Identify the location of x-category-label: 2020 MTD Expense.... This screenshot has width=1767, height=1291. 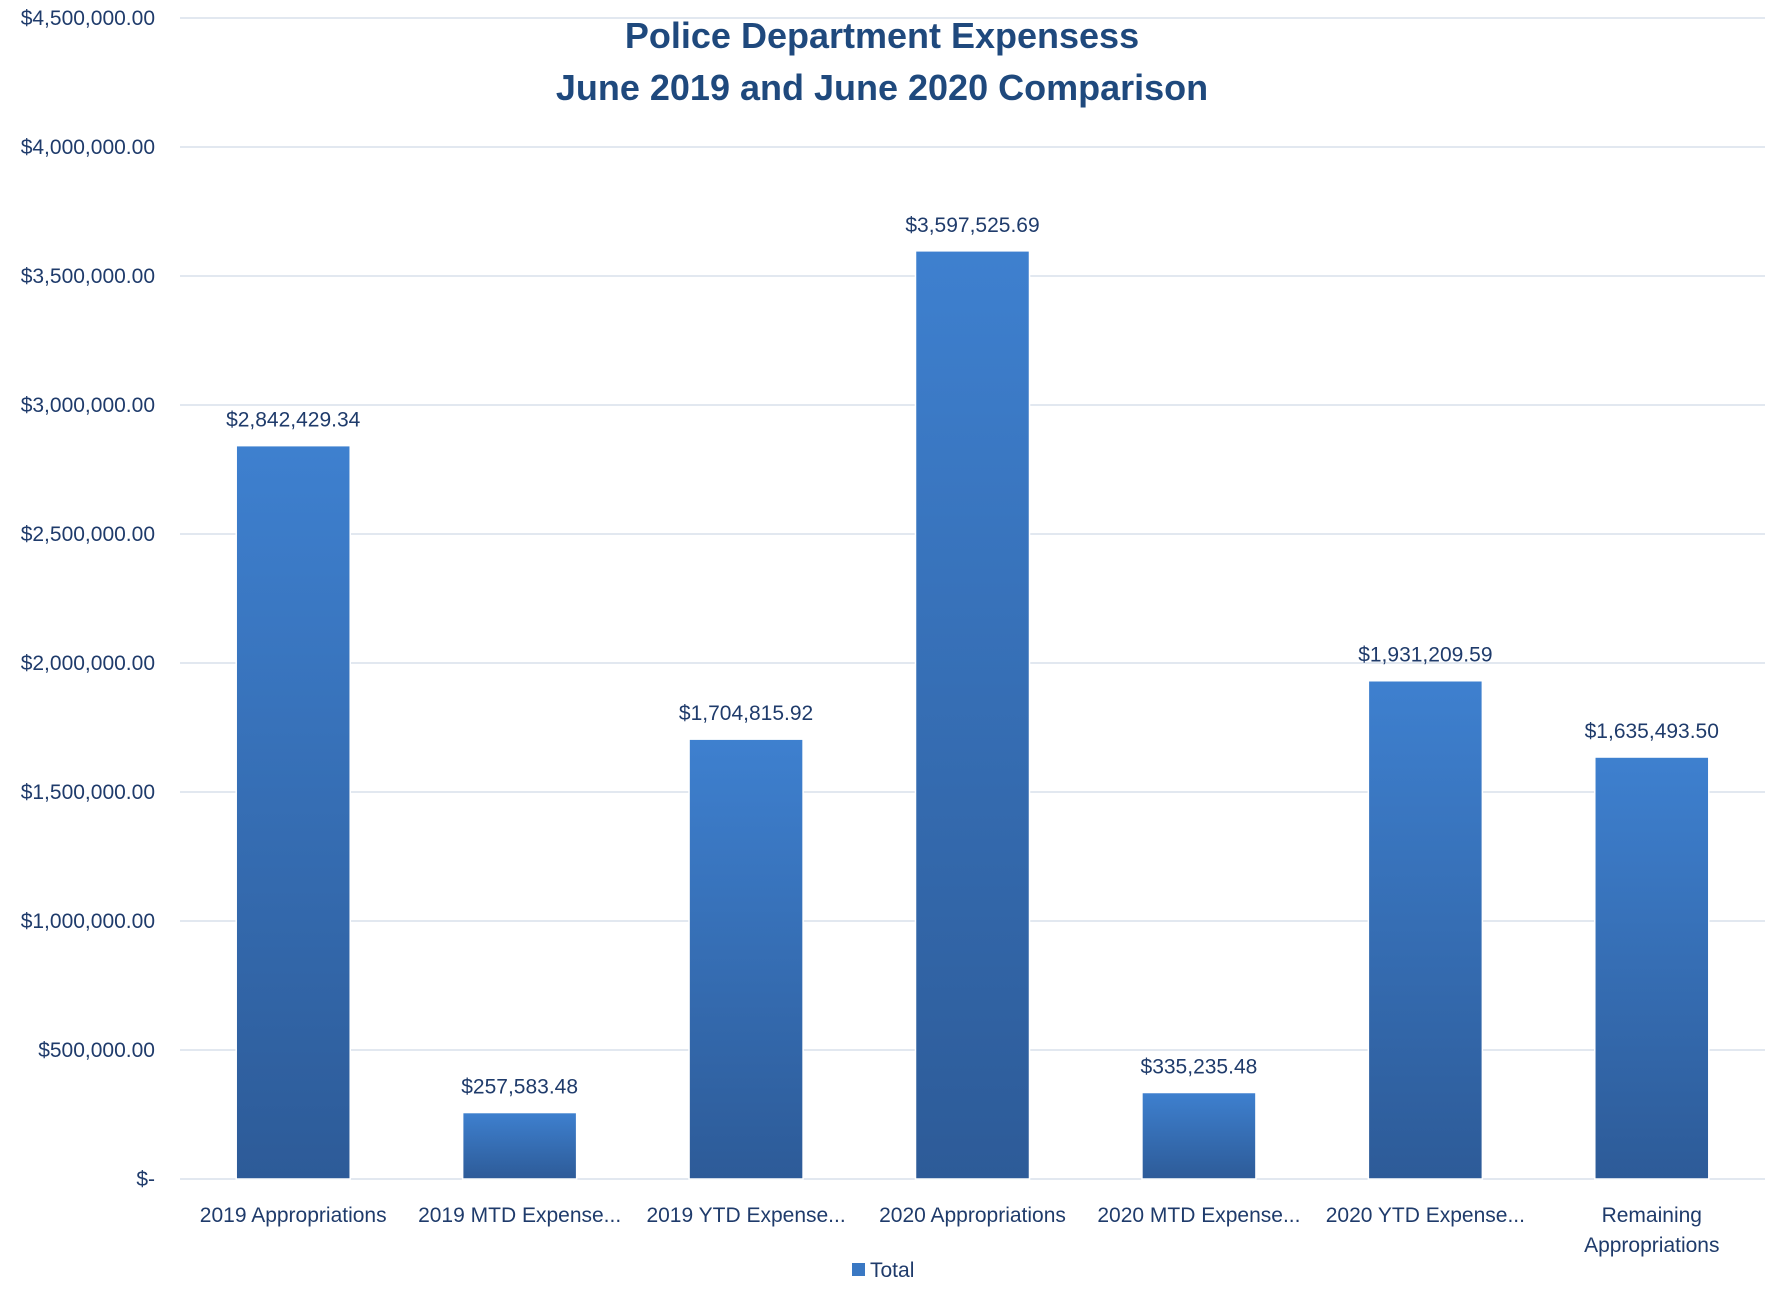
(1198, 1215).